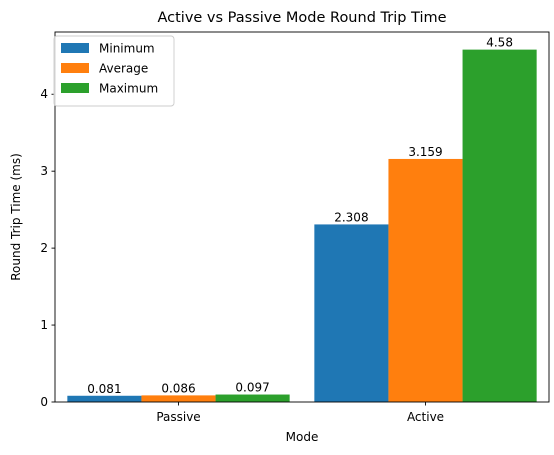 The width and height of the screenshot is (554, 455). What do you see at coordinates (123, 69) in the screenshot?
I see `legend-label-average: Average` at bounding box center [123, 69].